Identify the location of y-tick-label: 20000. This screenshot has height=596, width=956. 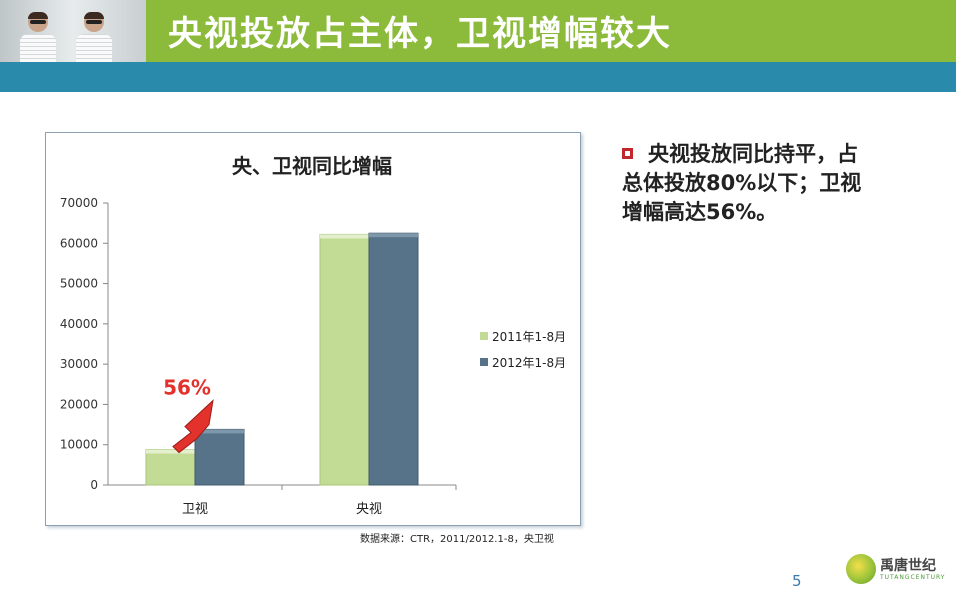
(79, 404).